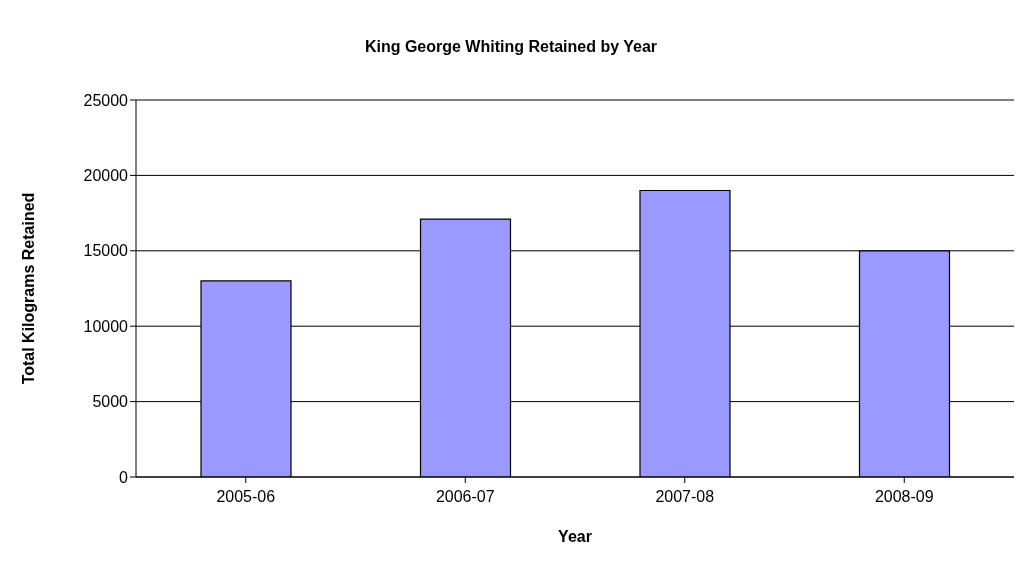 Image resolution: width=1022 pixels, height=575 pixels. Describe the element at coordinates (110, 402) in the screenshot. I see `y-tick-label: 5000` at that location.